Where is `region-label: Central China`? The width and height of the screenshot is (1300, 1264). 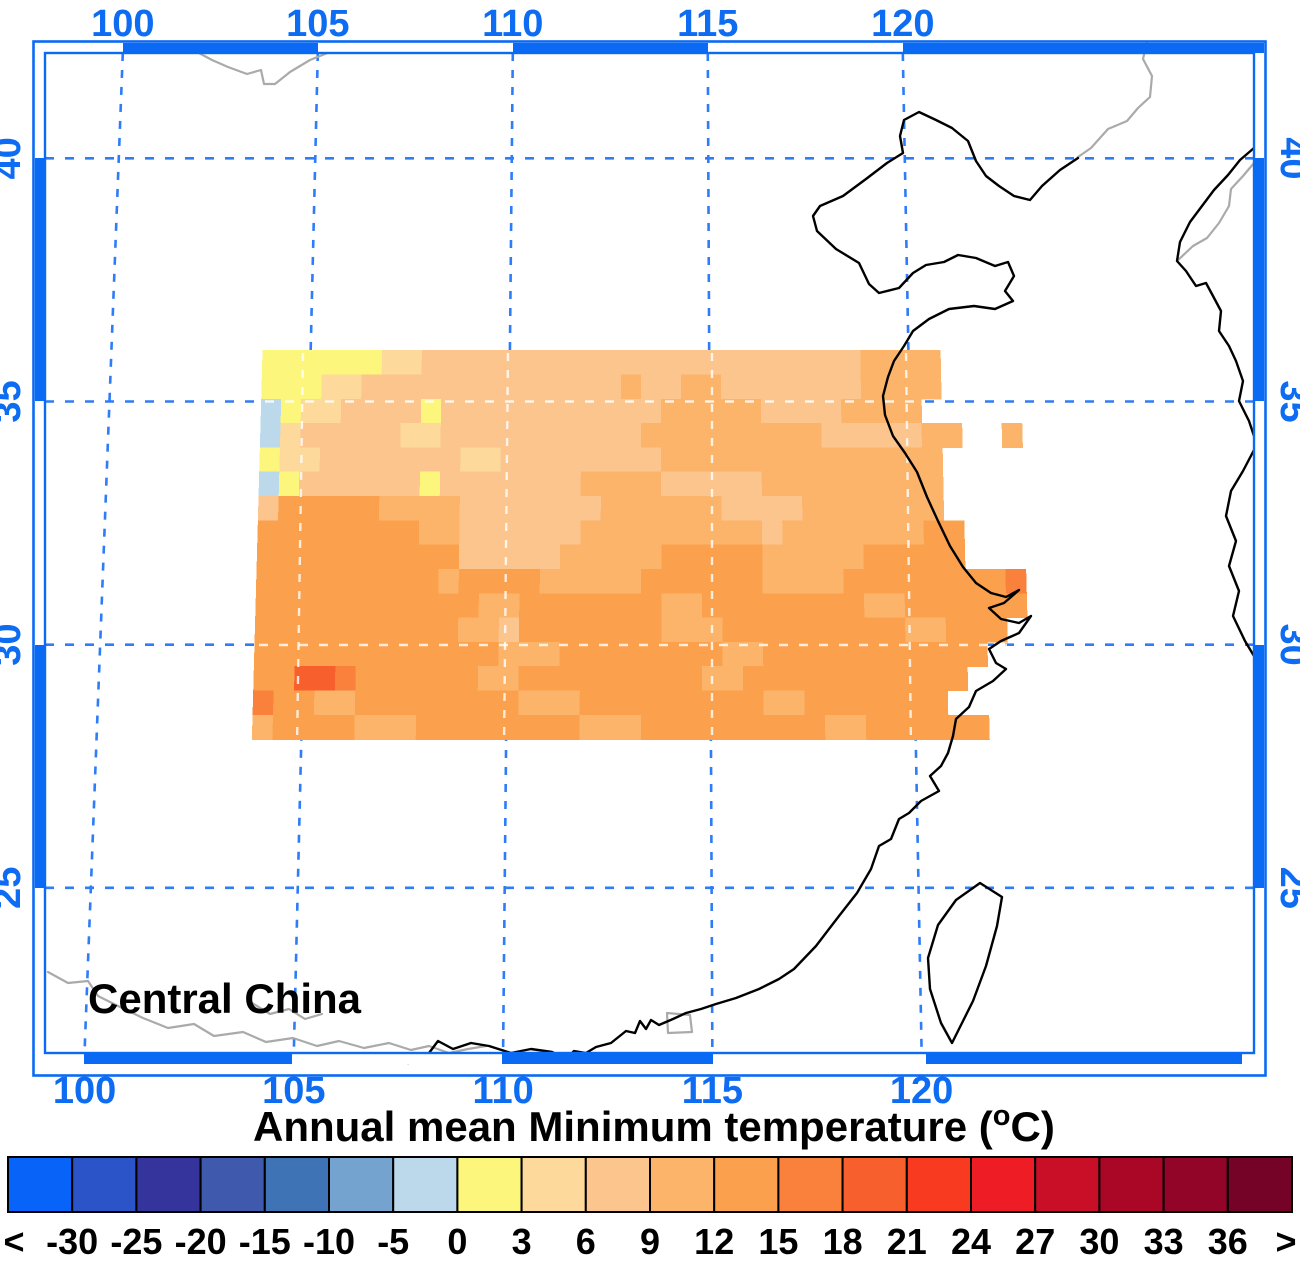 region-label: Central China is located at coordinates (225, 998).